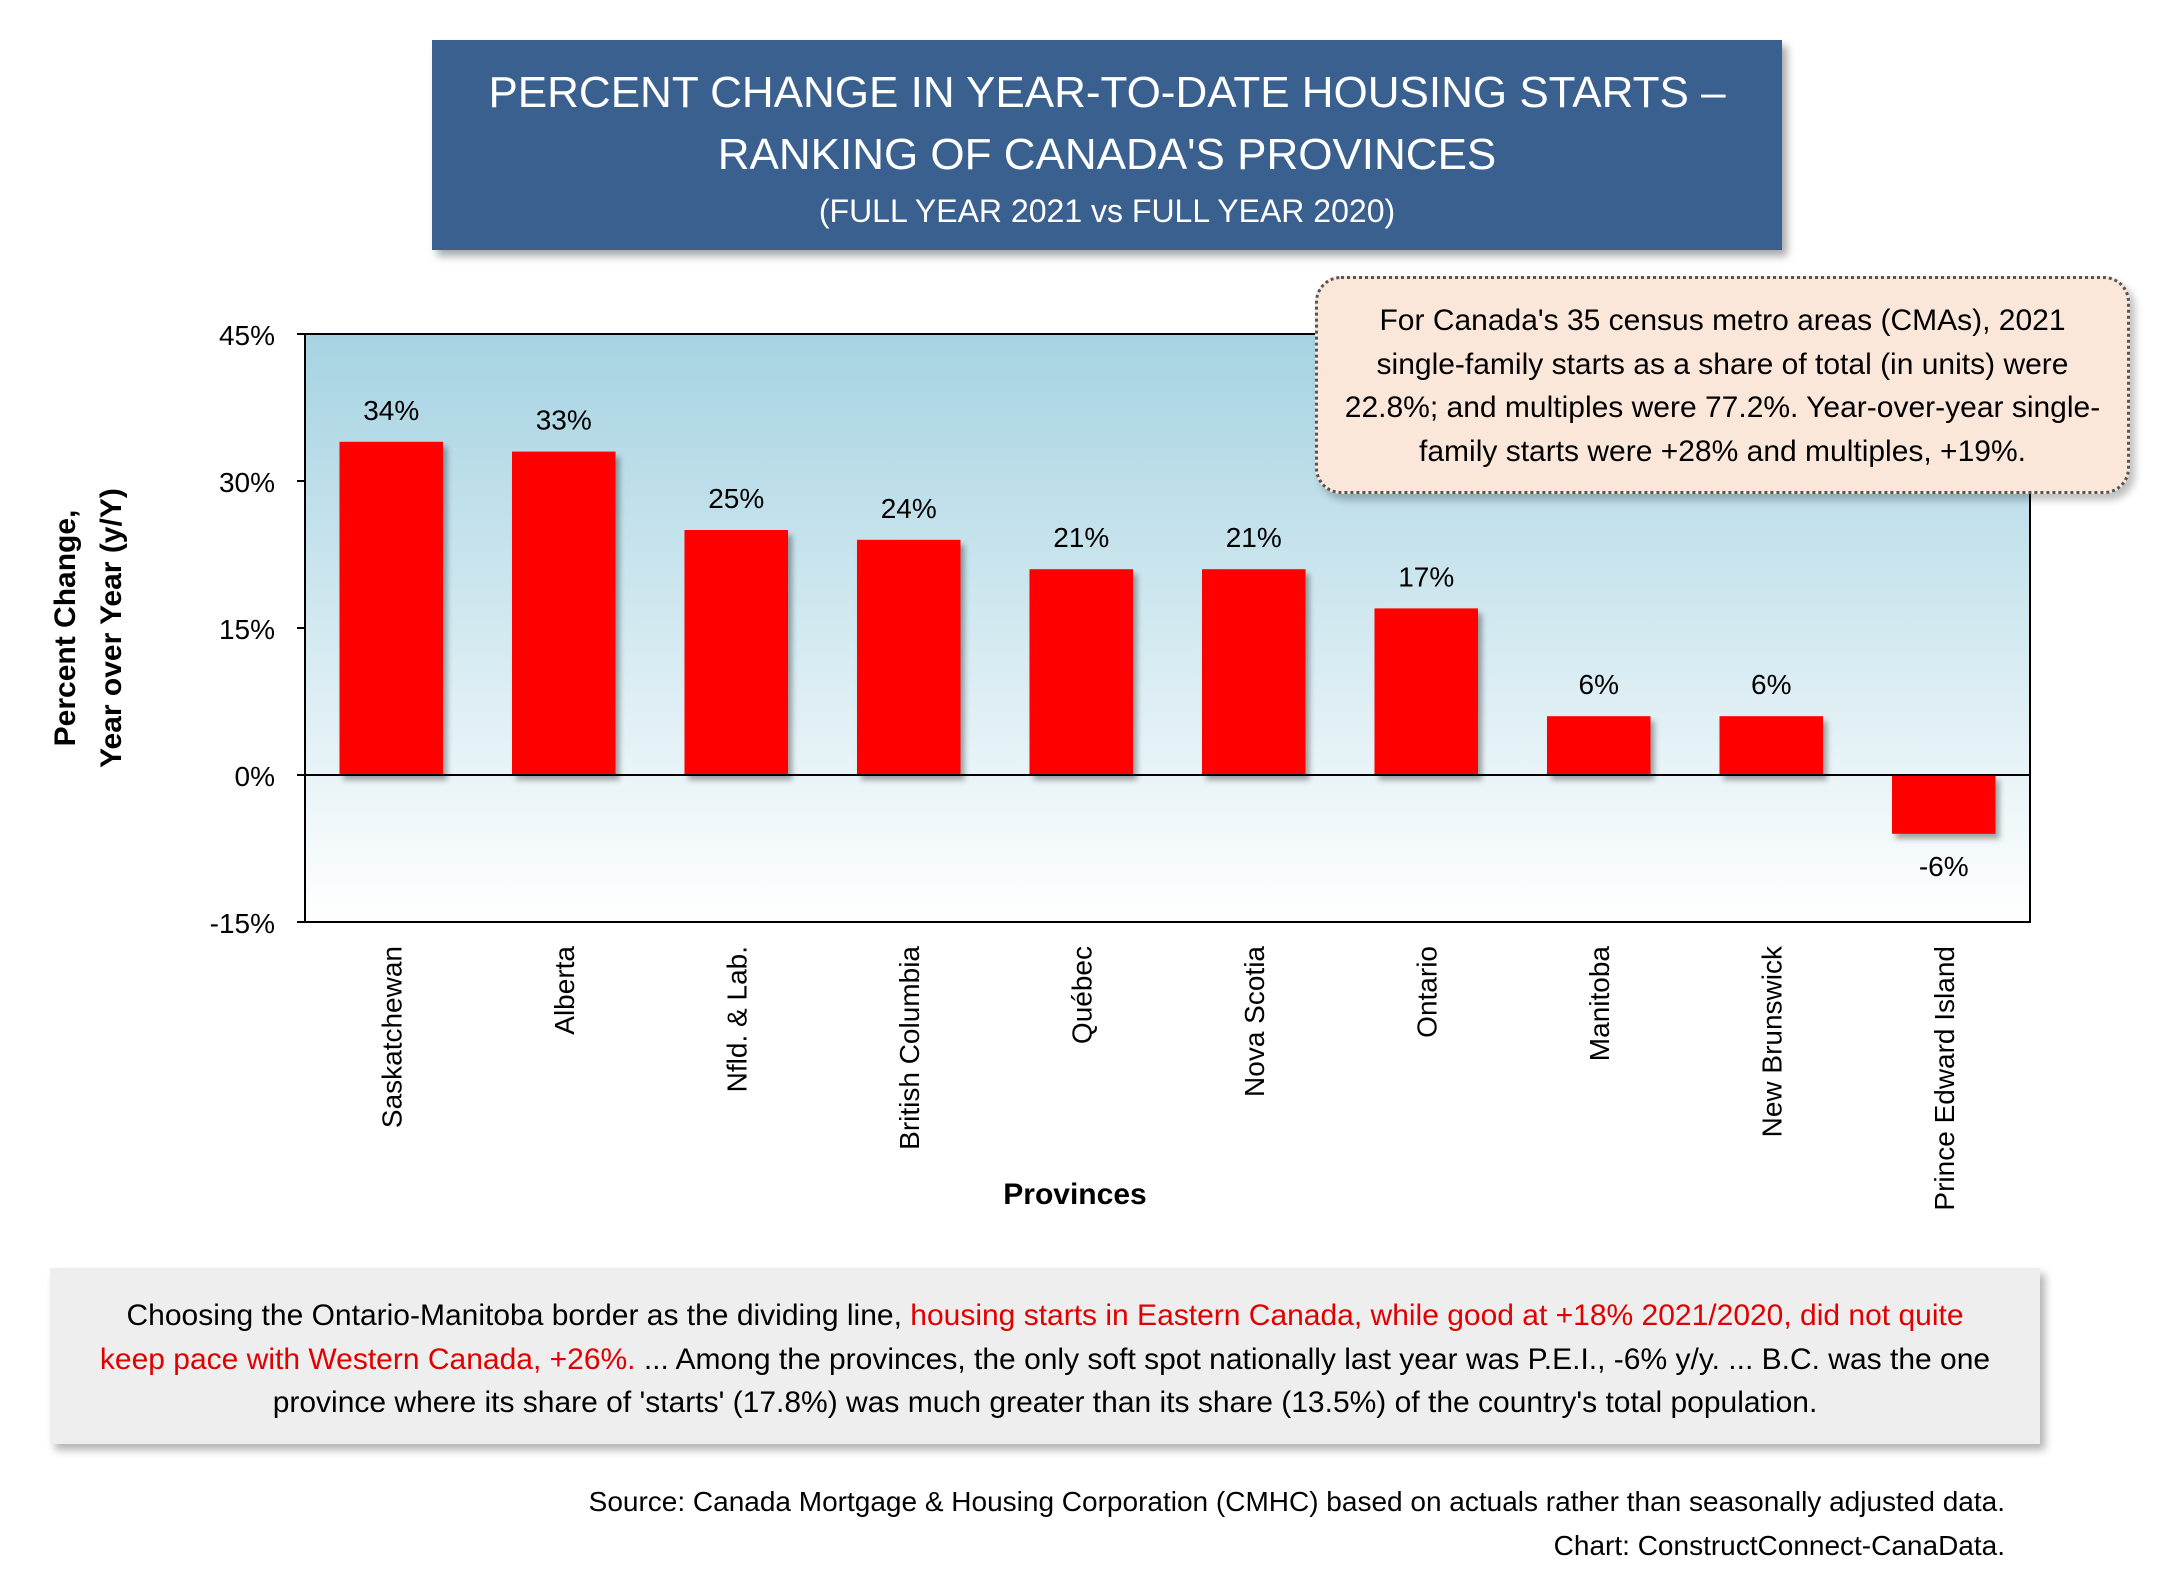 The width and height of the screenshot is (2165, 1580). What do you see at coordinates (909, 508) in the screenshot?
I see `data-label: 24%` at bounding box center [909, 508].